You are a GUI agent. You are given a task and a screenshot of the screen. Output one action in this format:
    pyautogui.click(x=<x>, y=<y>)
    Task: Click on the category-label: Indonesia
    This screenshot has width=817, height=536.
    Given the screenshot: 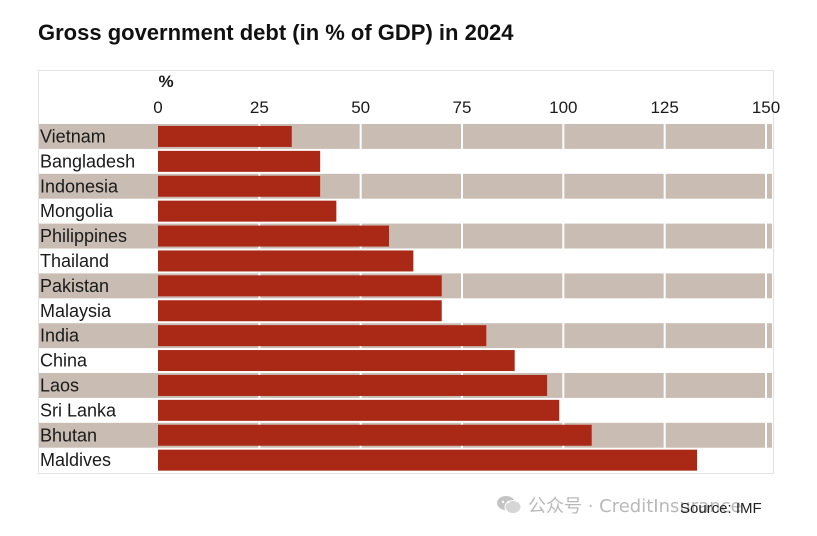 What is the action you would take?
    pyautogui.click(x=79, y=186)
    